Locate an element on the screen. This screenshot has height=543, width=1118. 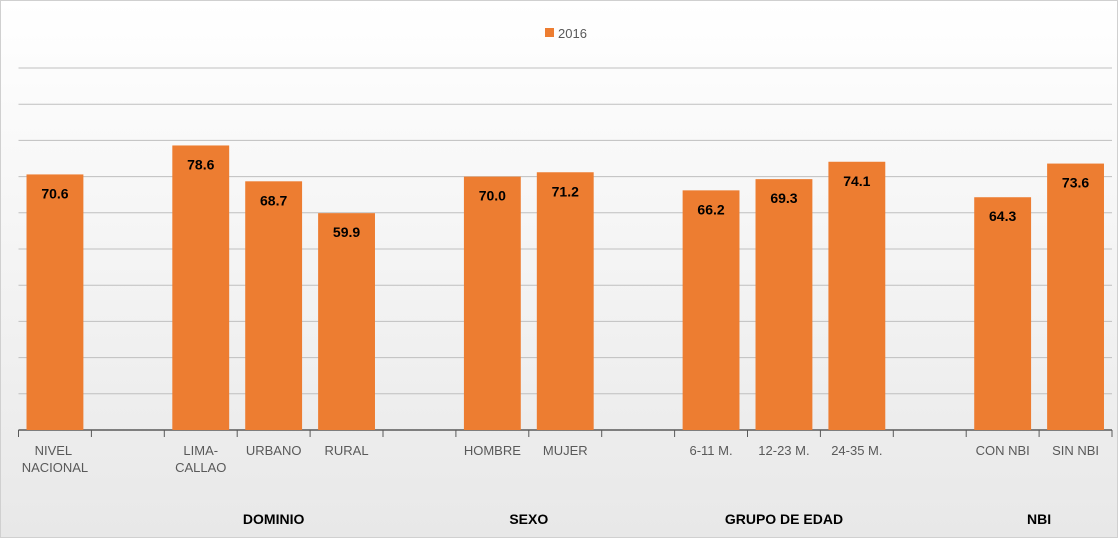
x-tick-label: NIVEL NACIONAL is located at coordinates (55, 459).